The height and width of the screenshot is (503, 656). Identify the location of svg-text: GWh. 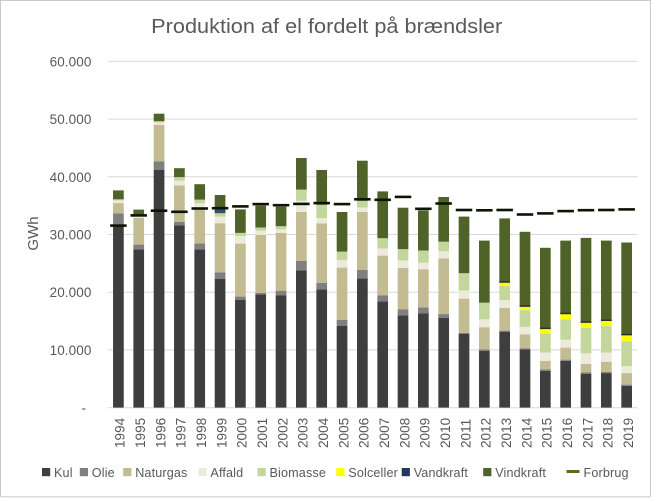
(33, 233).